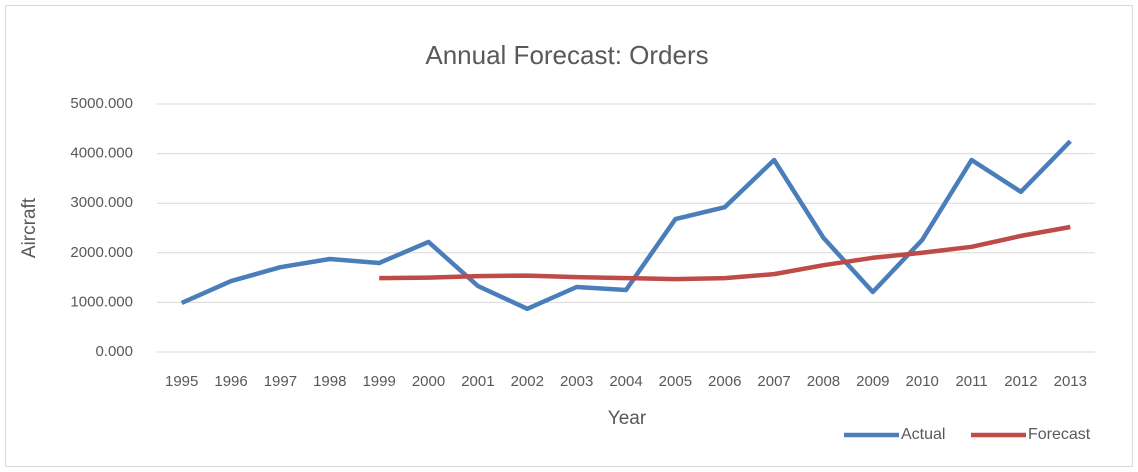 This screenshot has height=472, width=1138. What do you see at coordinates (1020, 381) in the screenshot?
I see `x-tick-label: 2012` at bounding box center [1020, 381].